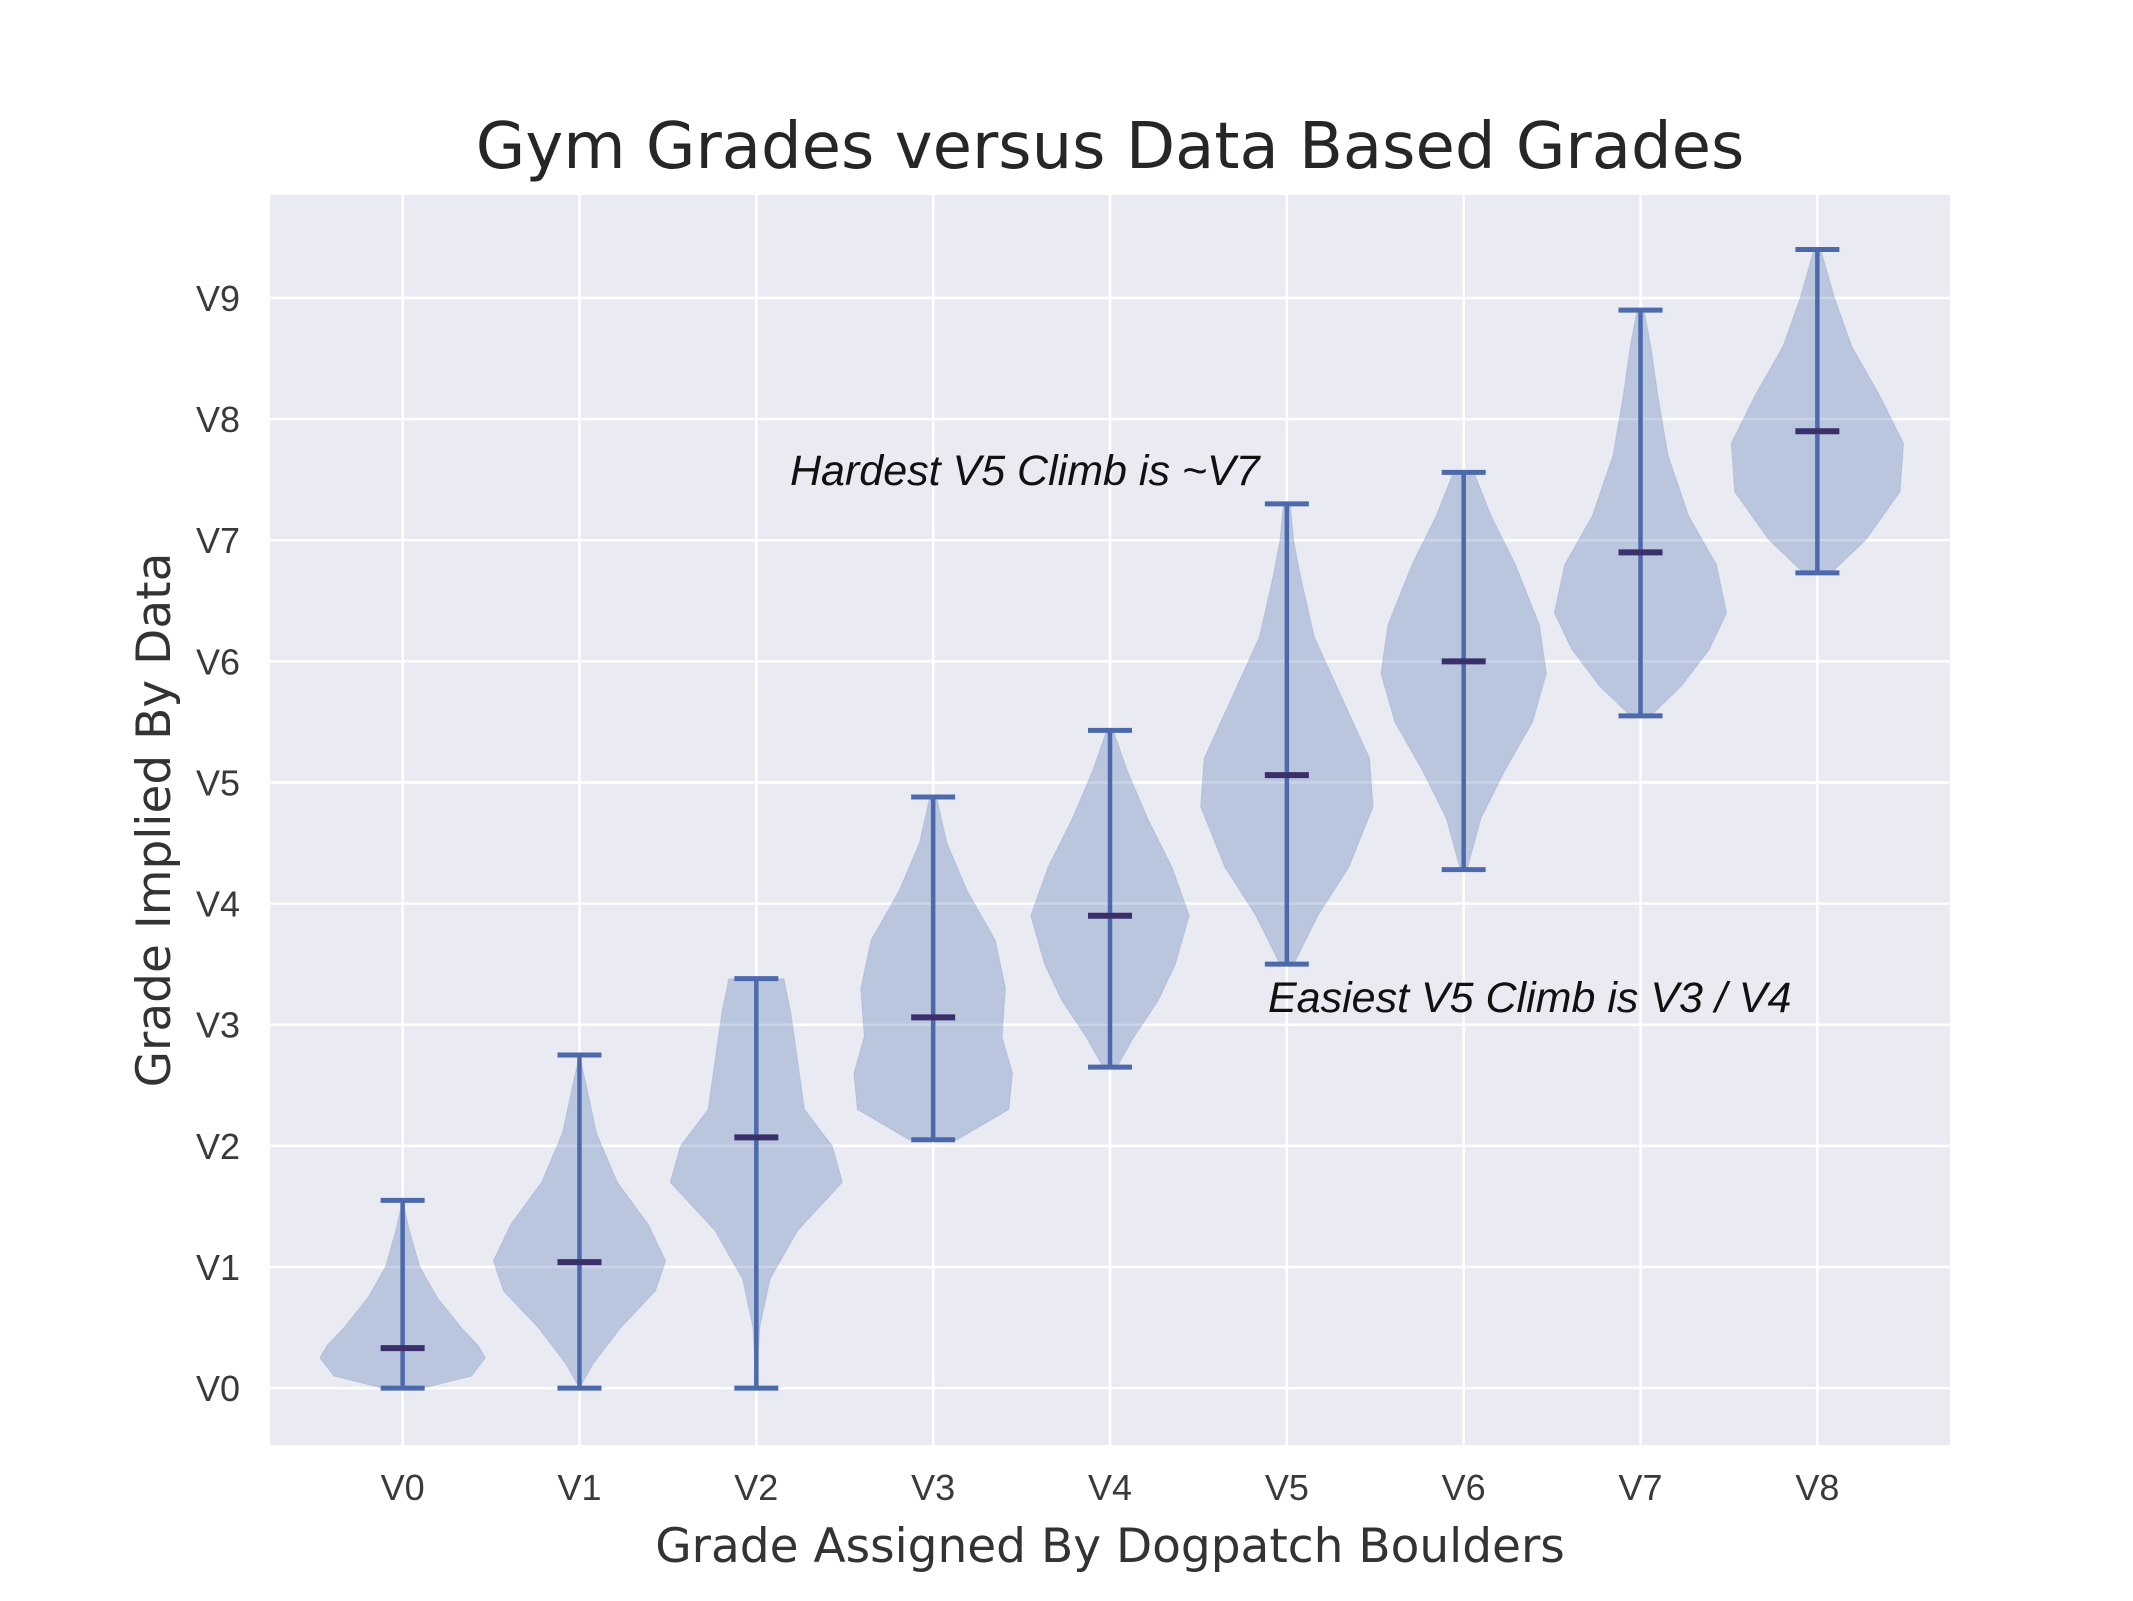  I want to click on x-tick-label-V7: V7, so click(1641, 1487).